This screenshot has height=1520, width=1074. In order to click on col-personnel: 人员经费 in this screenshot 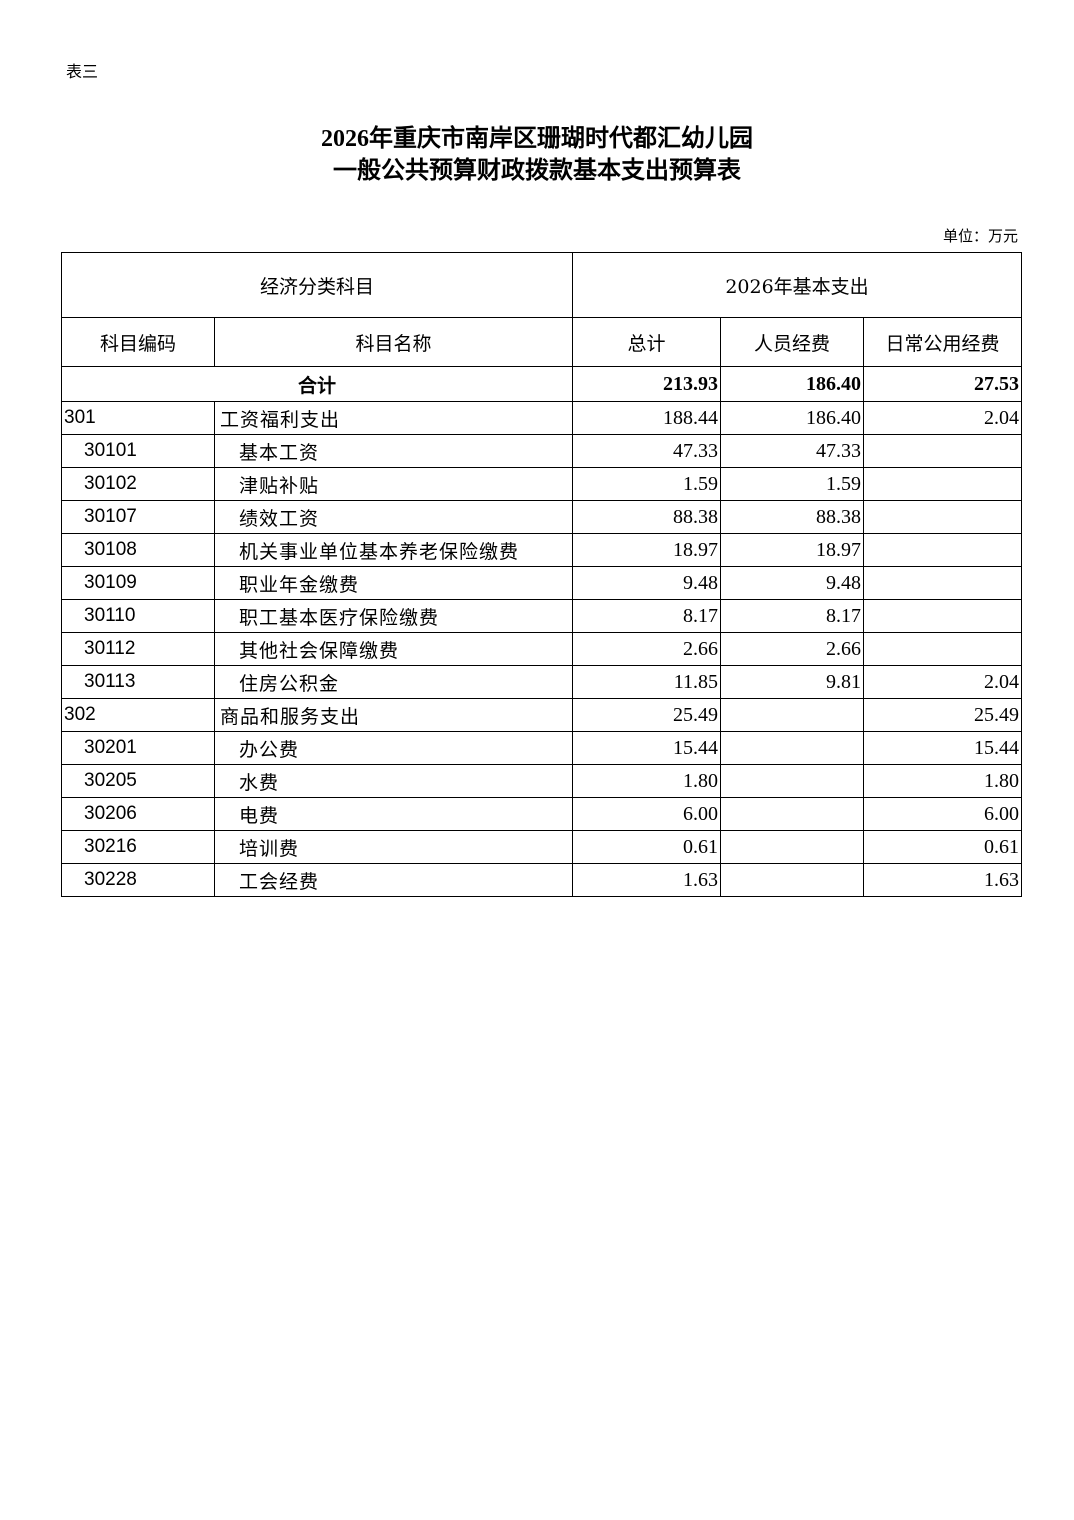, I will do `click(792, 342)`.